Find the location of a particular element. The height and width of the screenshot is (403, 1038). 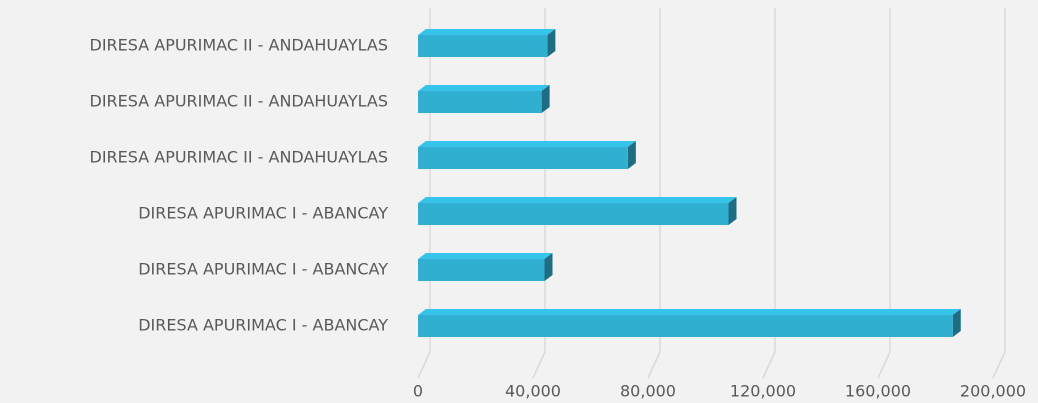

x-tick-label: 0 is located at coordinates (418, 391).